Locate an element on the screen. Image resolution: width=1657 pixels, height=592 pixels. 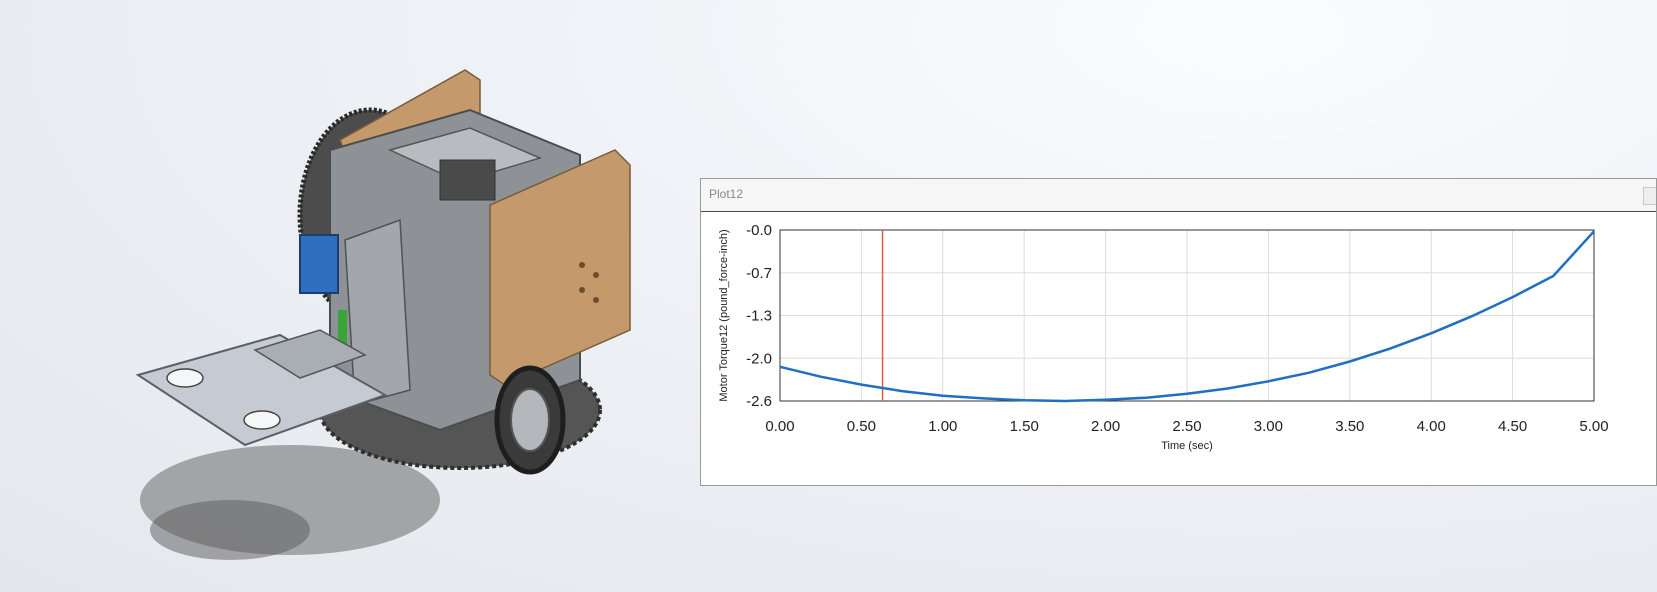
x-tick-label: 0.50 is located at coordinates (861, 426).